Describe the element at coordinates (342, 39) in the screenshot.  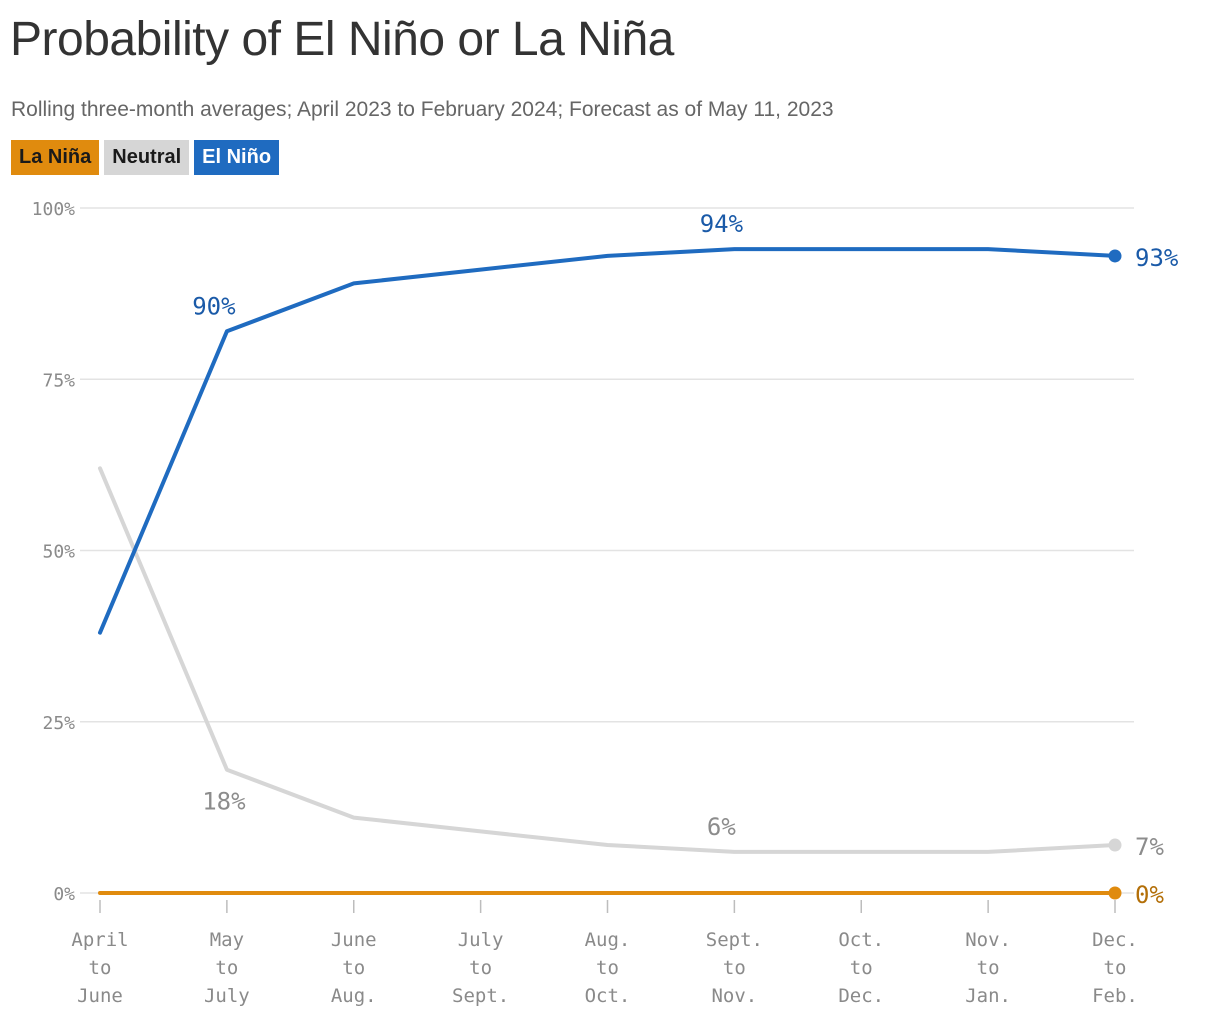
I see `chart-title: Probability of El Niño or La Niña` at that location.